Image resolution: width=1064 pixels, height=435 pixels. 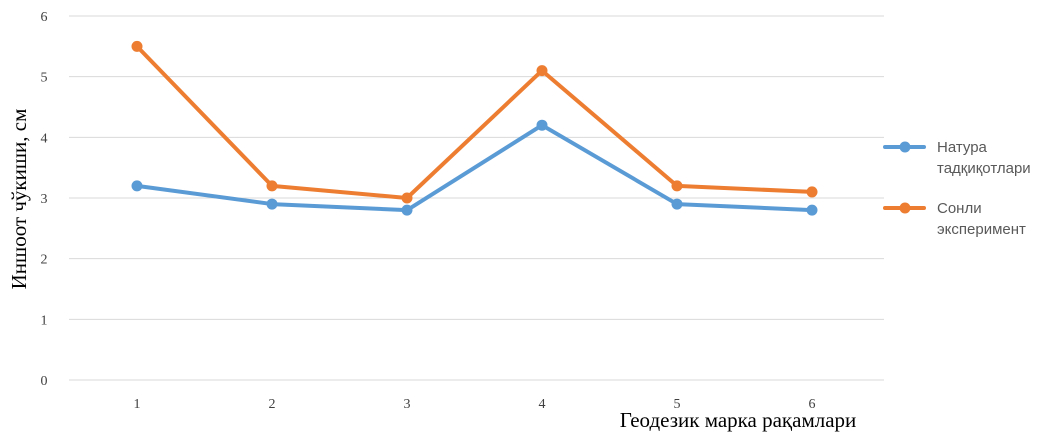 I want to click on series-line, so click(x=474, y=168).